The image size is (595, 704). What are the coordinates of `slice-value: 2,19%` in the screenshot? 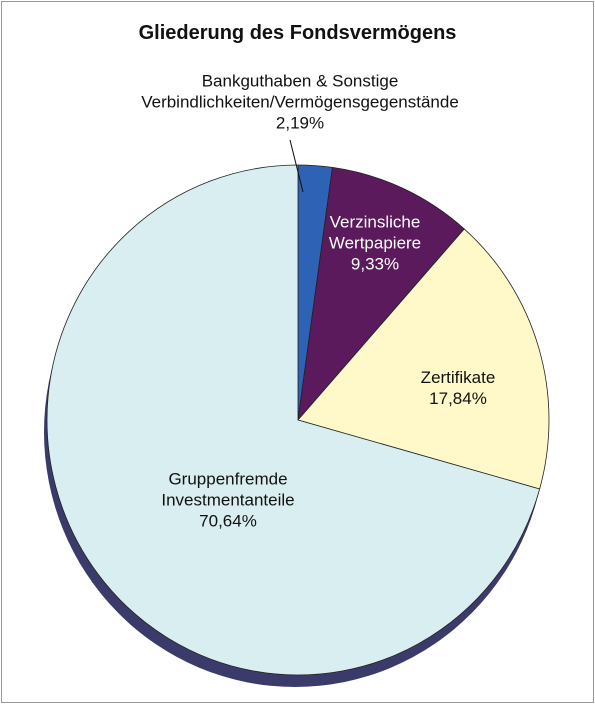 It's located at (300, 123).